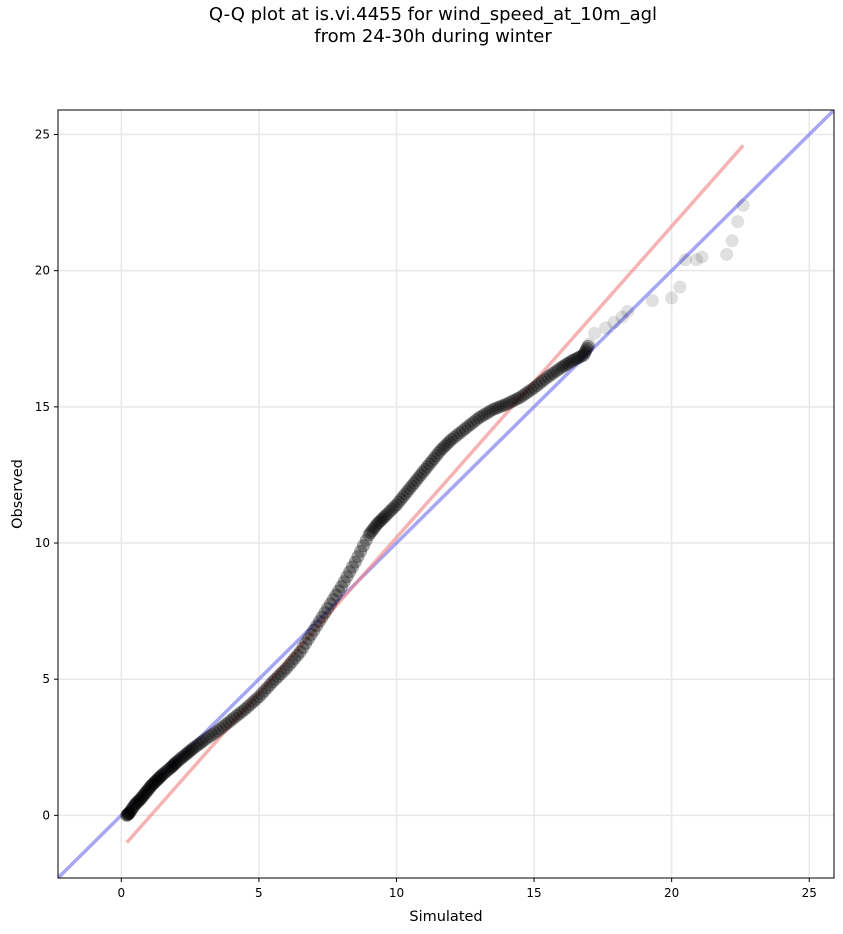 The width and height of the screenshot is (843, 934). What do you see at coordinates (42, 271) in the screenshot?
I see `y-tick-label-4: 20` at bounding box center [42, 271].